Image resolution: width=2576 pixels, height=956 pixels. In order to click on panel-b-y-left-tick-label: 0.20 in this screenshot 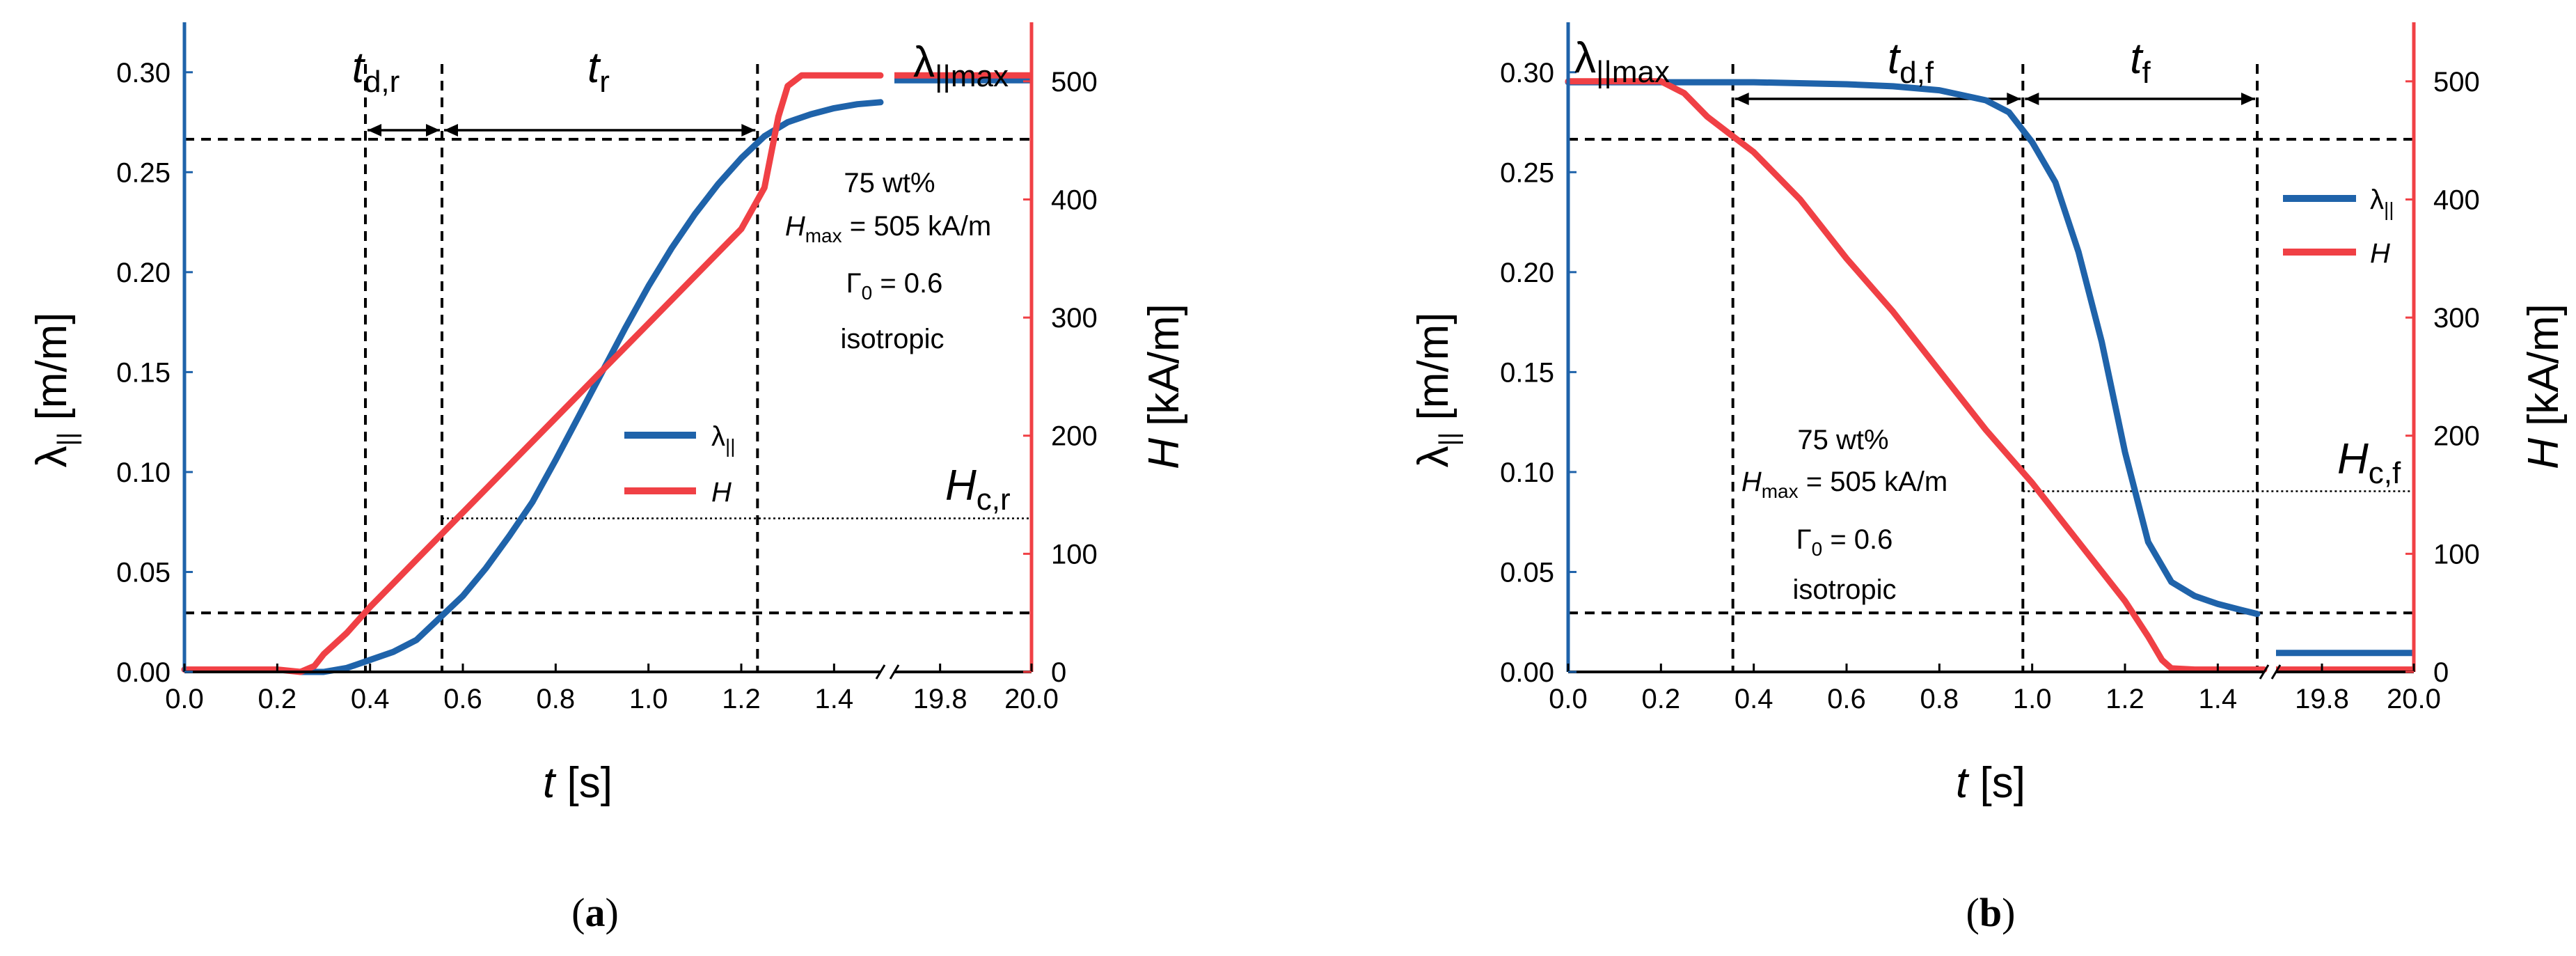, I will do `click(1527, 273)`.